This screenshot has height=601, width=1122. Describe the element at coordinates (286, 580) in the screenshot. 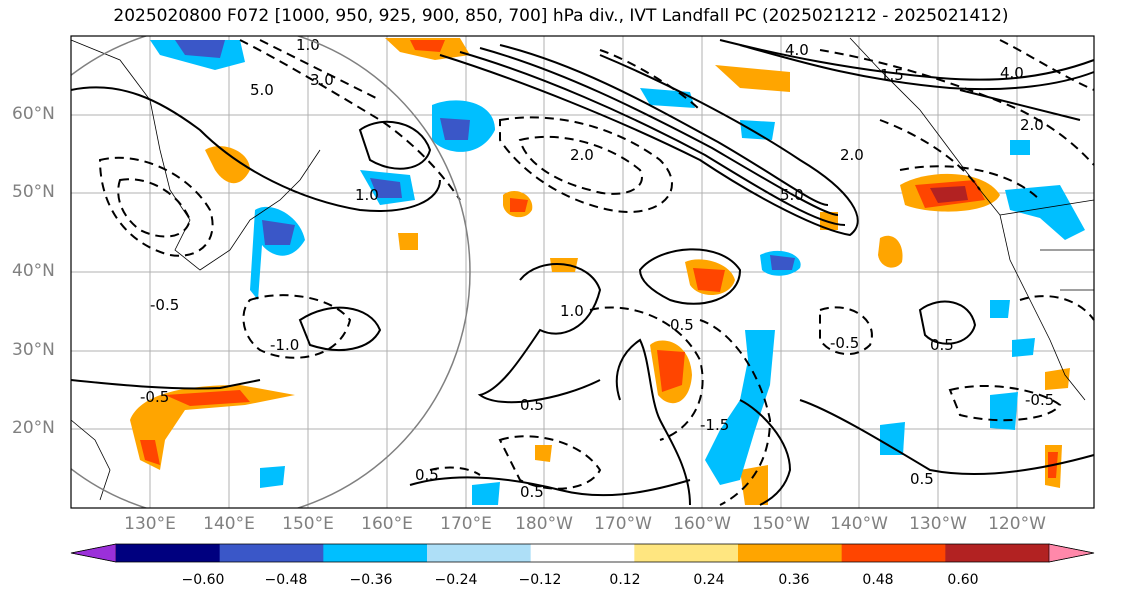

I see `colorbar-tick: −0.48` at that location.